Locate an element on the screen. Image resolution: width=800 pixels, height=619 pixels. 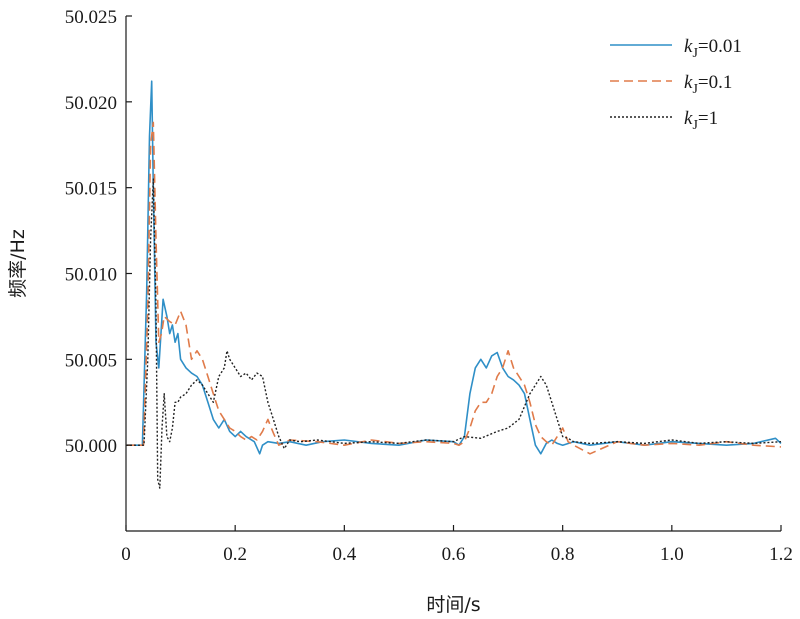
x-axis-ticks: 0 0.2 0.4 0.6 0.8 1.0 1.2 is located at coordinates (457, 545).